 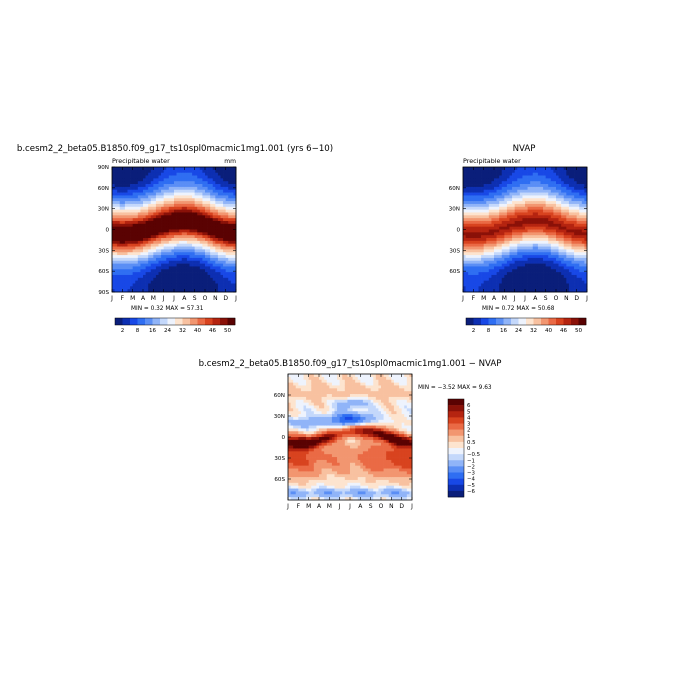 I want to click on panel-obs-lat-label: 30N, so click(x=454, y=210).